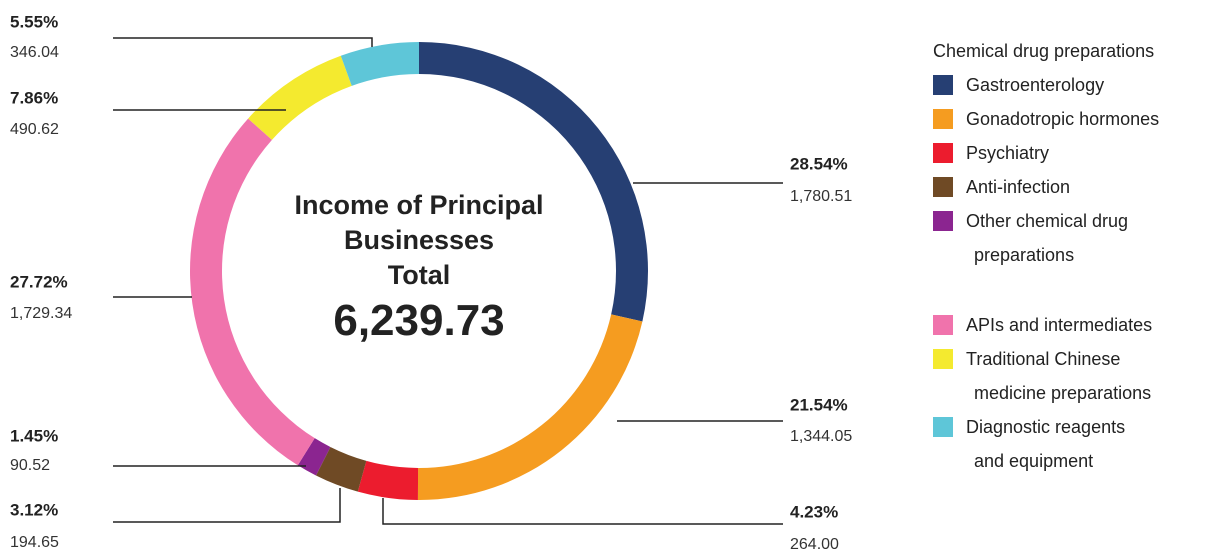 This screenshot has height=551, width=1208. What do you see at coordinates (419, 320) in the screenshot?
I see `center-total: 6,239.73` at bounding box center [419, 320].